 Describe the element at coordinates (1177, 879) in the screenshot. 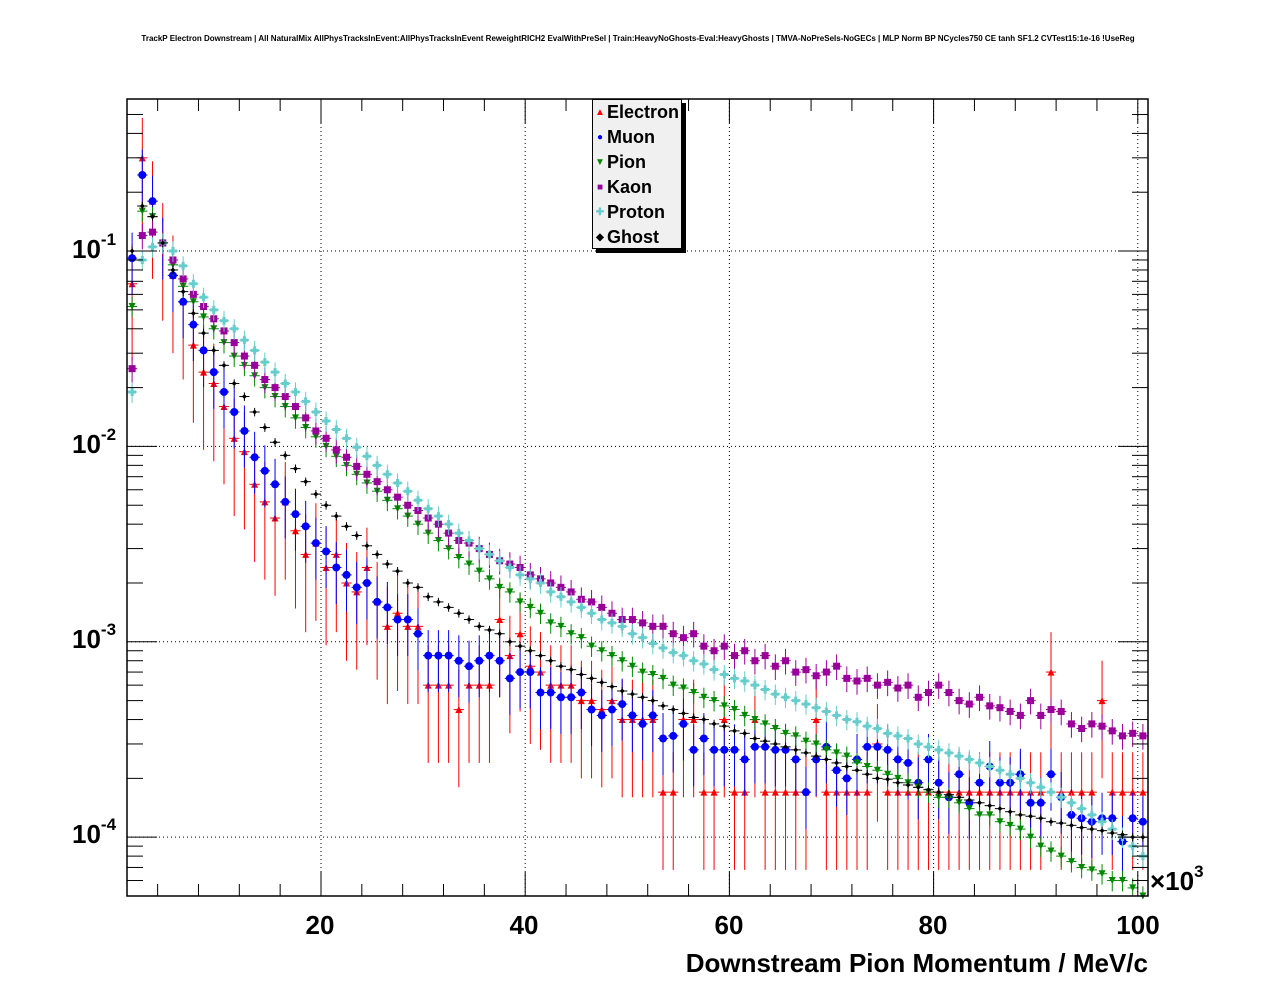

I see `x-axis-multiplier: ×10³` at that location.